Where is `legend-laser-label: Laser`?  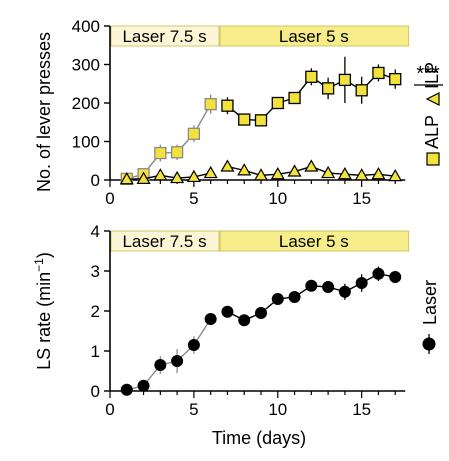
legend-laser-label: Laser is located at coordinates (430, 302).